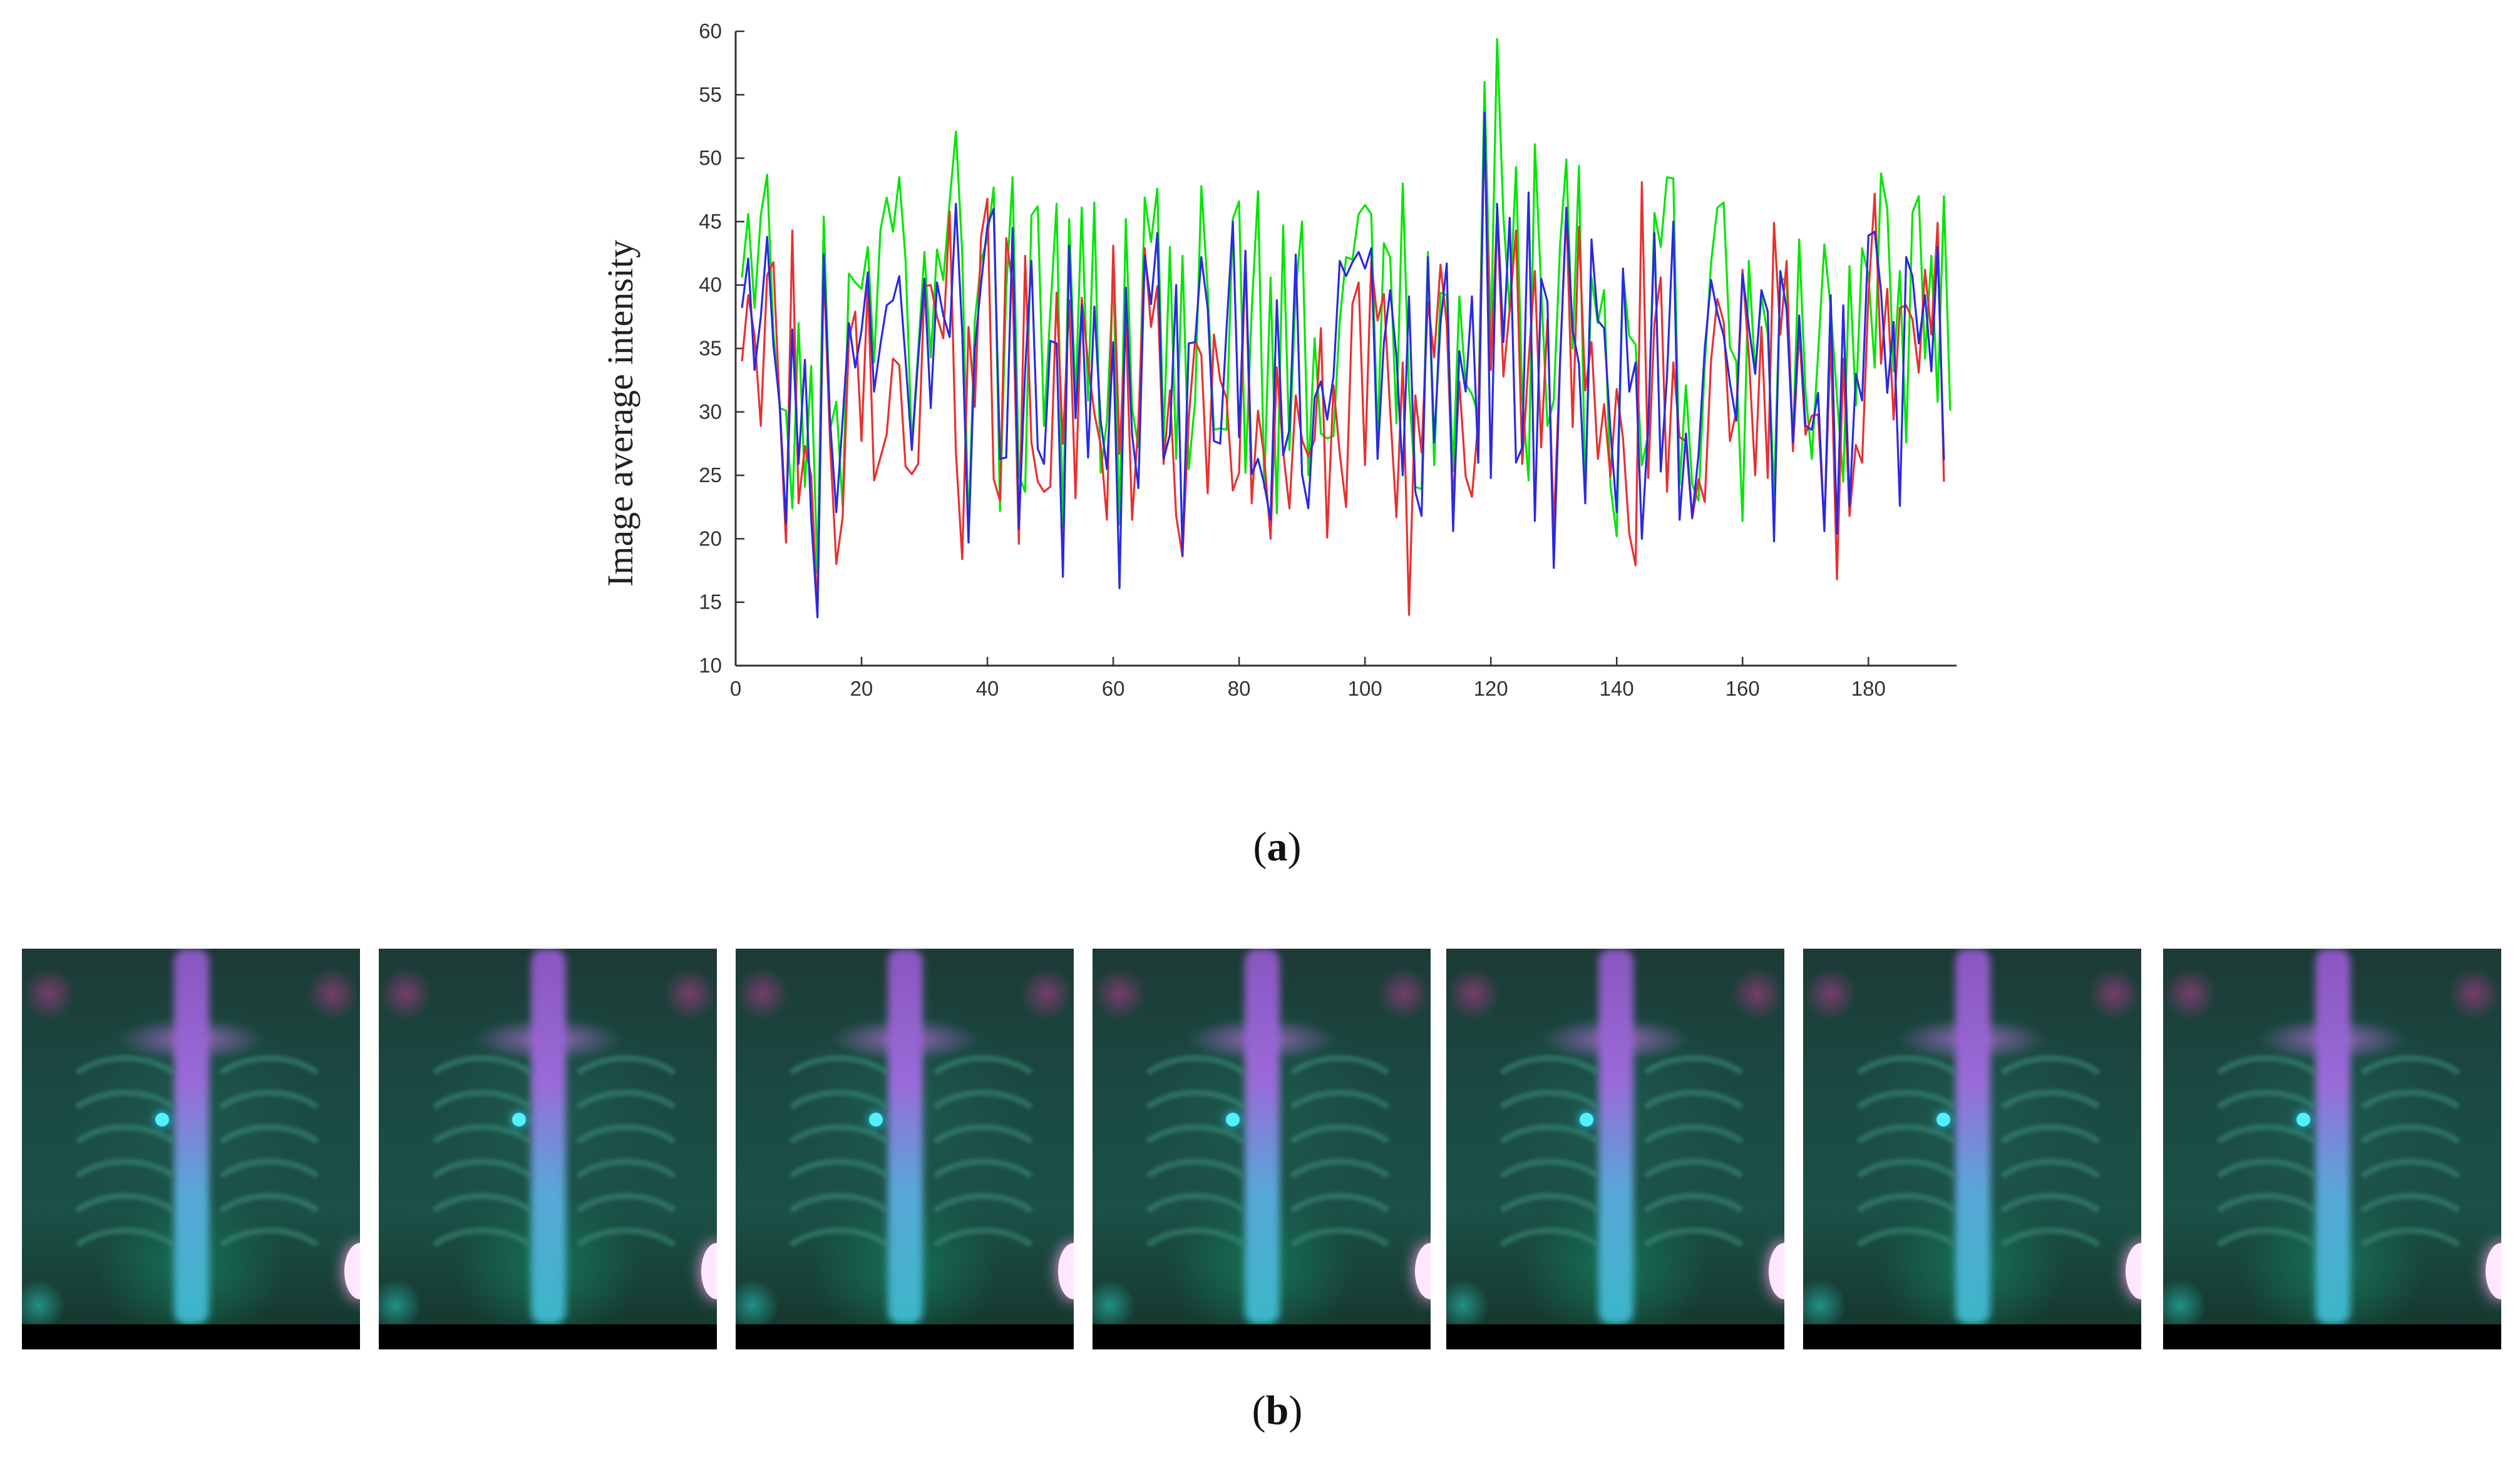 The width and height of the screenshot is (2520, 1459). Describe the element at coordinates (620, 413) in the screenshot. I see `y-axis-title: Image average intensity` at that location.